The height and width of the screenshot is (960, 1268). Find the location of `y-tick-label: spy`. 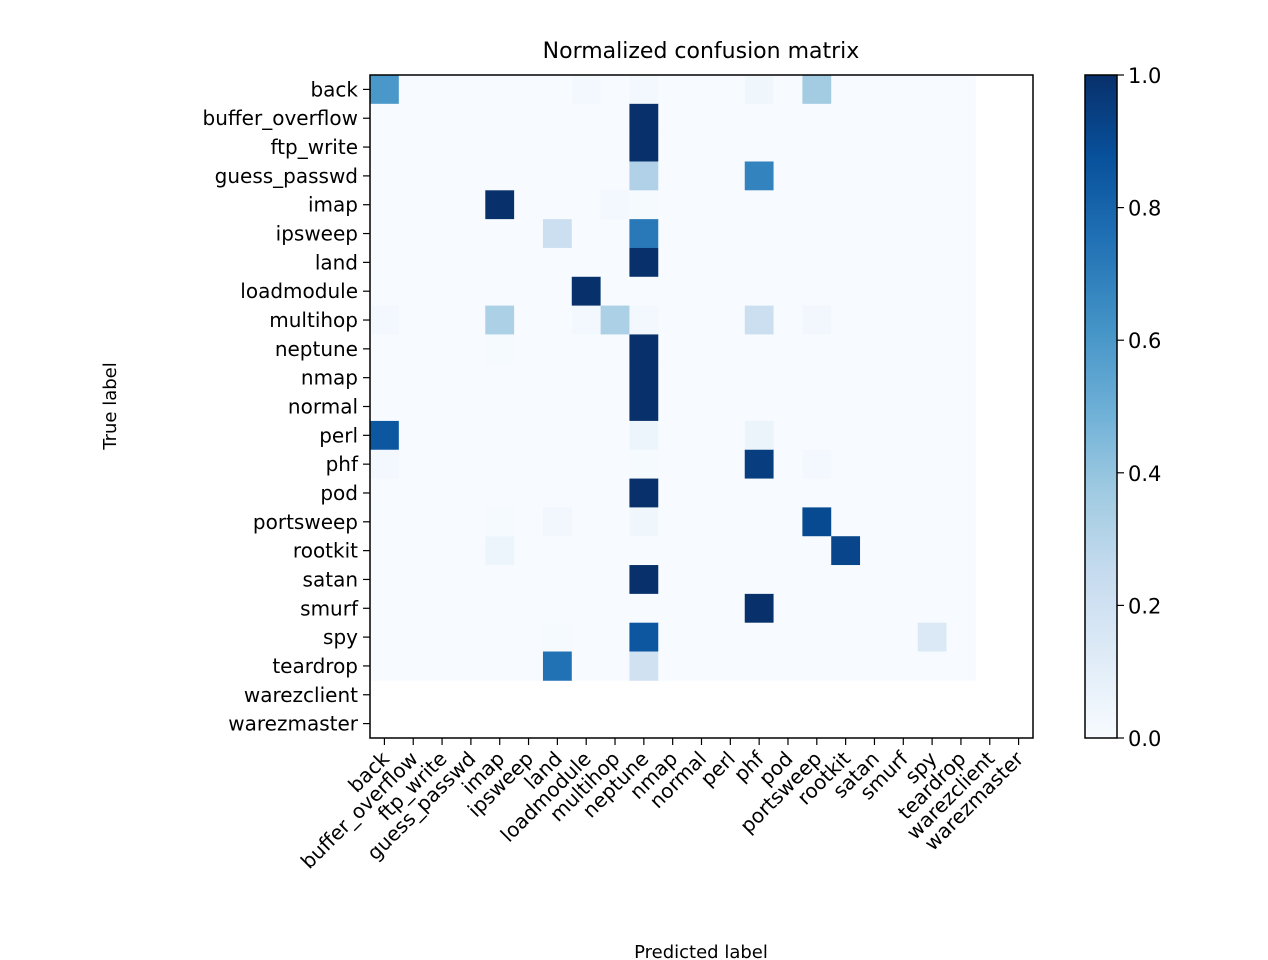

y-tick-label: spy is located at coordinates (340, 637).